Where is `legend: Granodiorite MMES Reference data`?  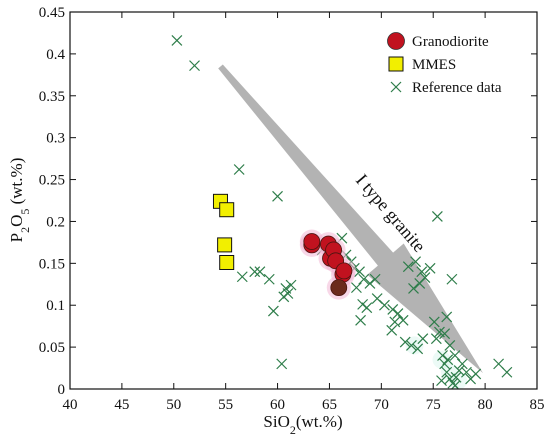 legend: Granodiorite MMES Reference data is located at coordinates (444, 64).